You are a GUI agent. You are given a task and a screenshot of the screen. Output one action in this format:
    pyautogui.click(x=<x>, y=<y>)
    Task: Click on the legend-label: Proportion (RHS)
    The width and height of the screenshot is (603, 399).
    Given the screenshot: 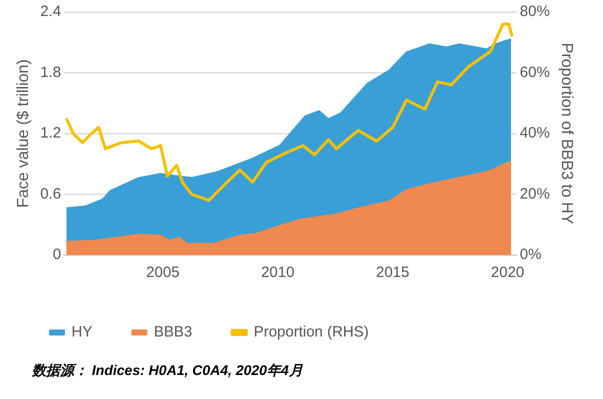 What is the action you would take?
    pyautogui.click(x=311, y=332)
    